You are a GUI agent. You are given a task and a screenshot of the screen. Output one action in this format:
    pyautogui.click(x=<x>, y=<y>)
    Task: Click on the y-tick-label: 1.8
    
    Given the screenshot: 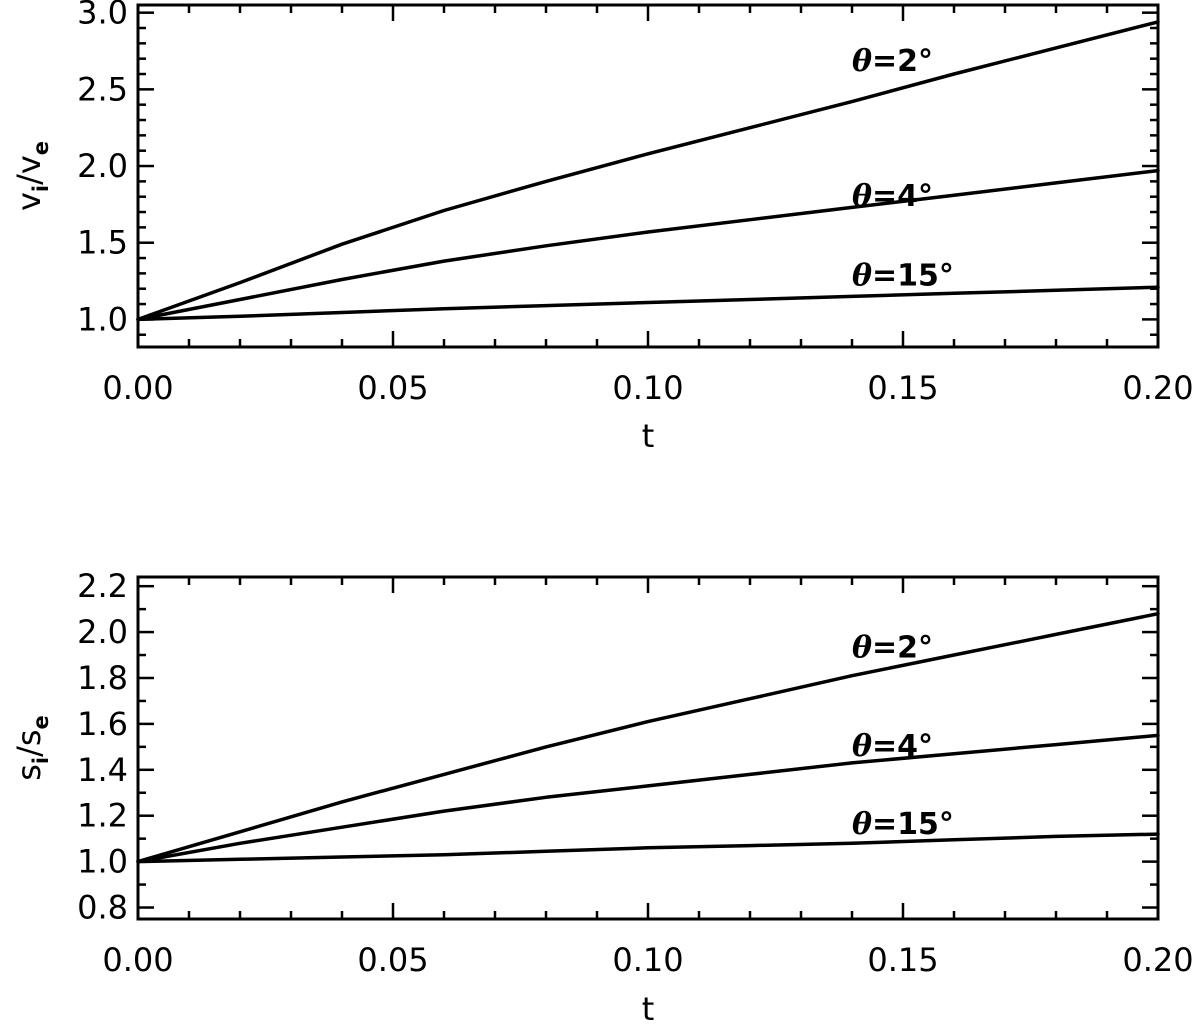 What is the action you would take?
    pyautogui.click(x=102, y=678)
    